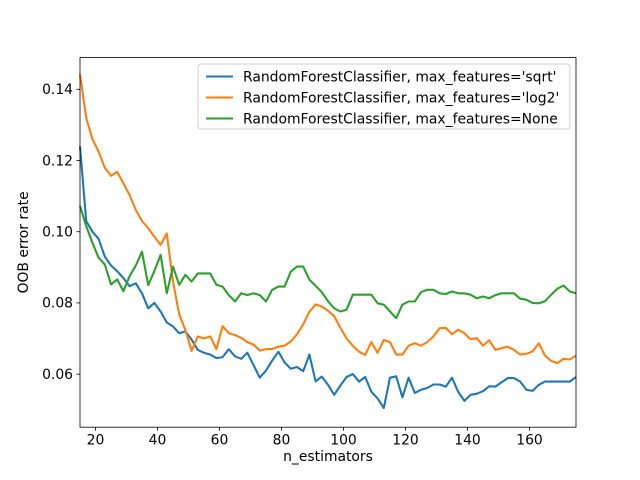 This screenshot has height=480, width=640. What do you see at coordinates (529, 441) in the screenshot?
I see `x-tick-label: 160` at bounding box center [529, 441].